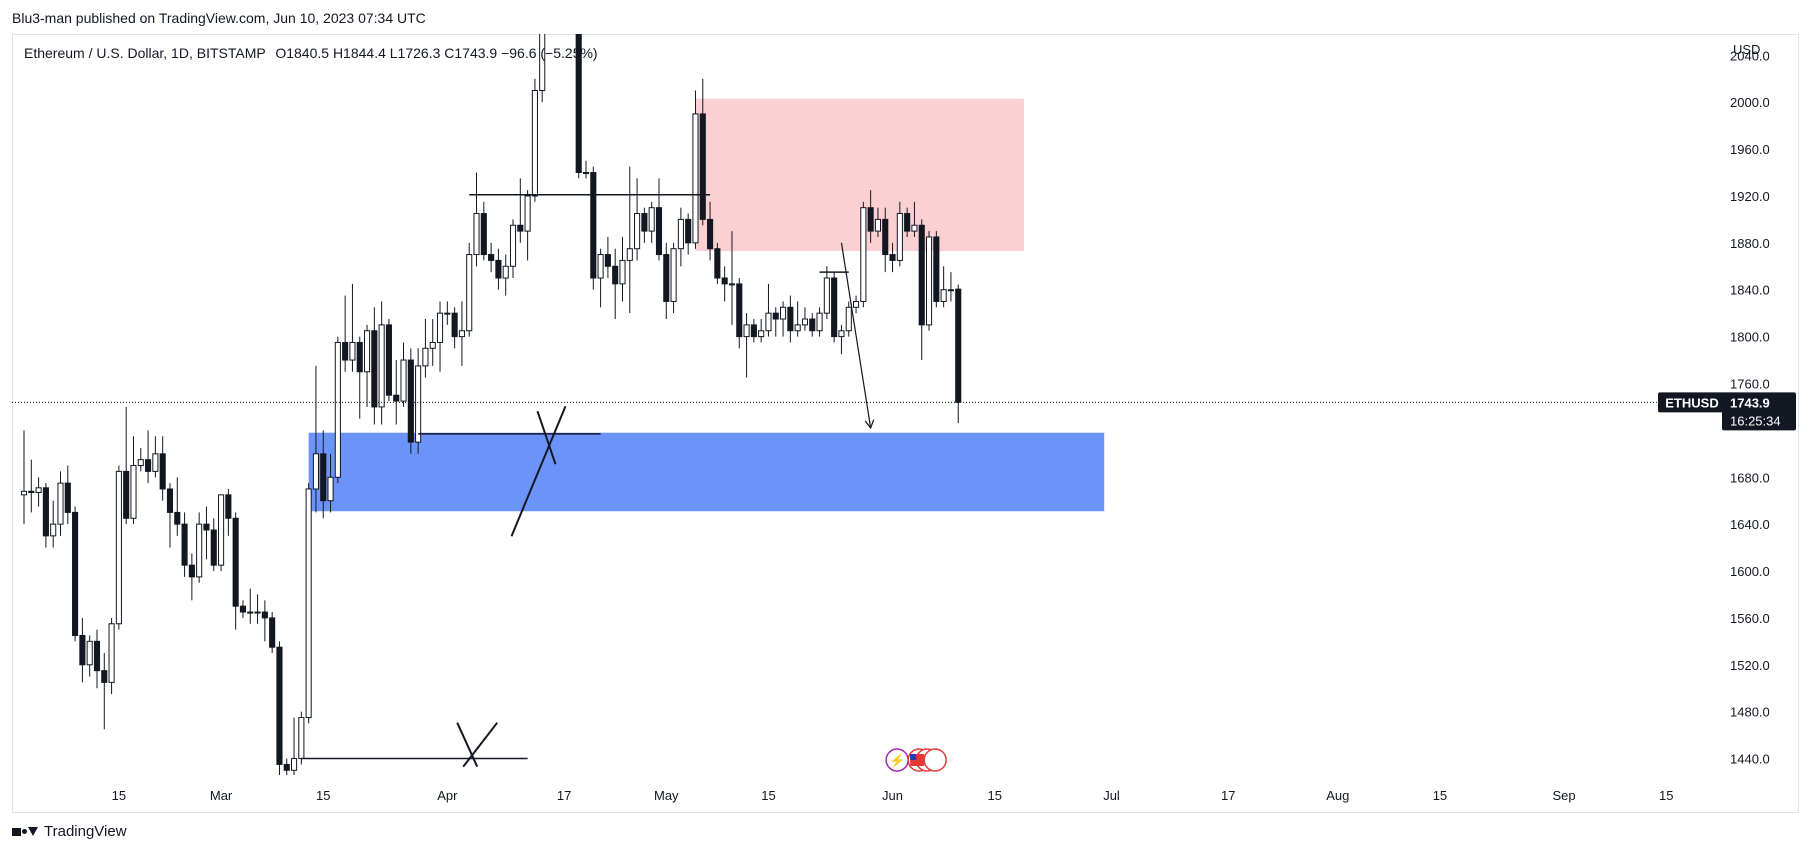 This screenshot has width=1814, height=856. What do you see at coordinates (1747, 49) in the screenshot?
I see `currency-label: USD` at bounding box center [1747, 49].